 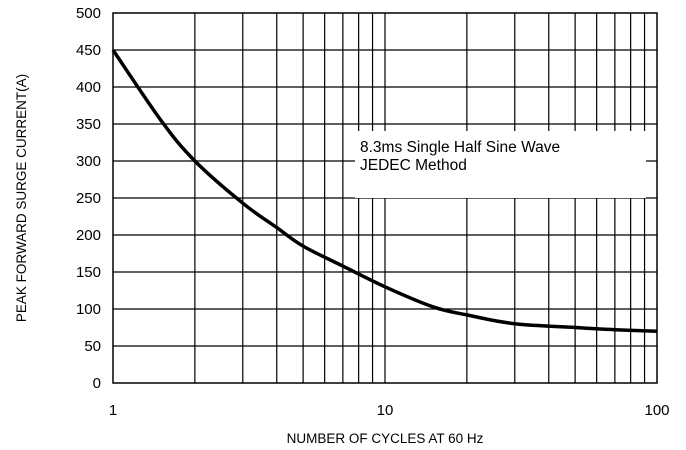 I want to click on y-tick-label: 100, so click(x=88, y=309).